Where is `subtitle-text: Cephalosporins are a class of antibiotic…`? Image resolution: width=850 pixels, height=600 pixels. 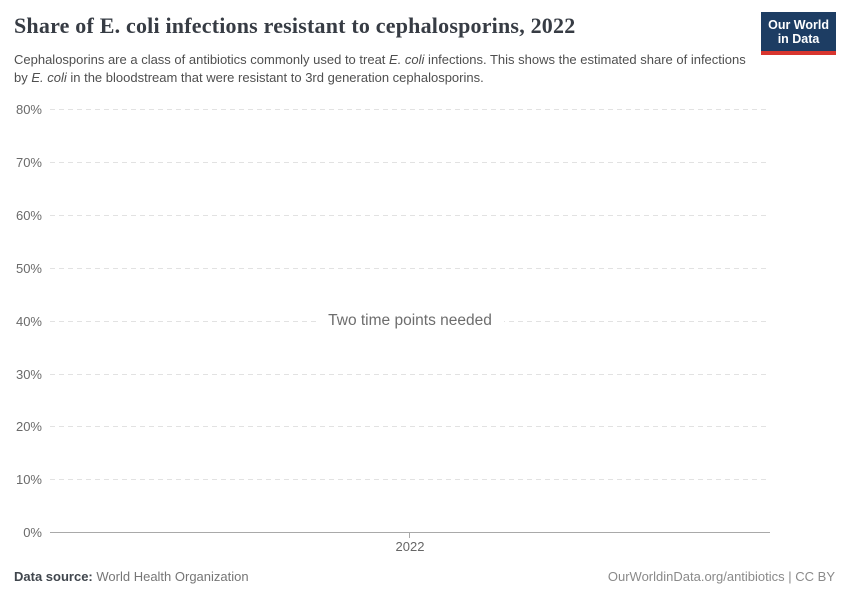 subtitle-text: Cephalosporins are a class of antibiotic… is located at coordinates (202, 59).